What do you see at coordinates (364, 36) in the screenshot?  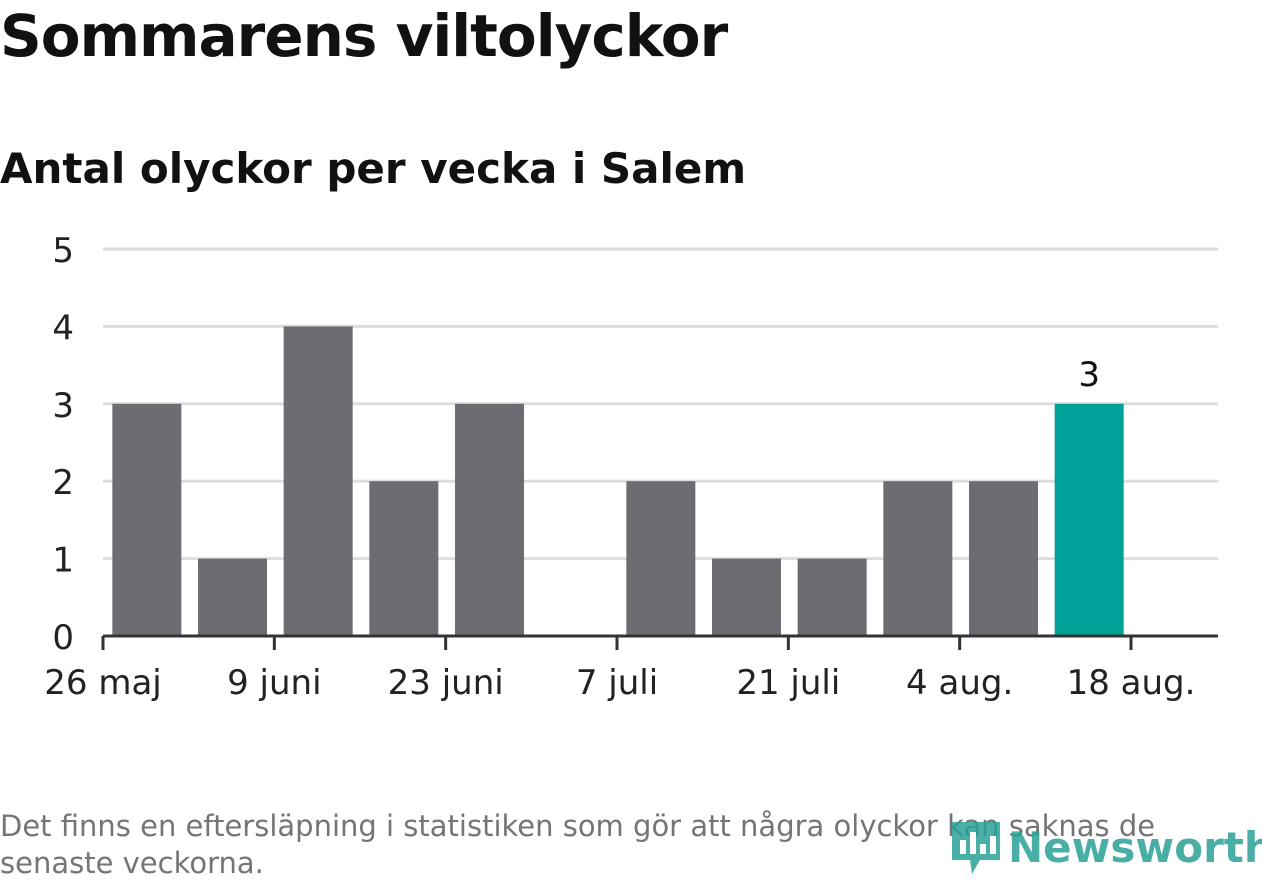 I see `chart-title: Sommarens viltolyckor` at bounding box center [364, 36].